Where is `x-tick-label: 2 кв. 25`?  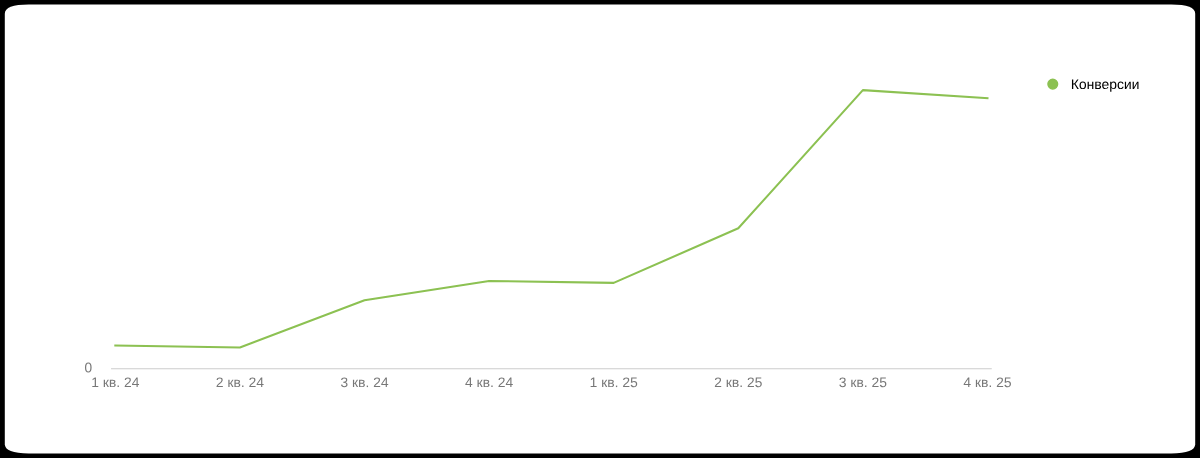
x-tick-label: 2 кв. 25 is located at coordinates (738, 382).